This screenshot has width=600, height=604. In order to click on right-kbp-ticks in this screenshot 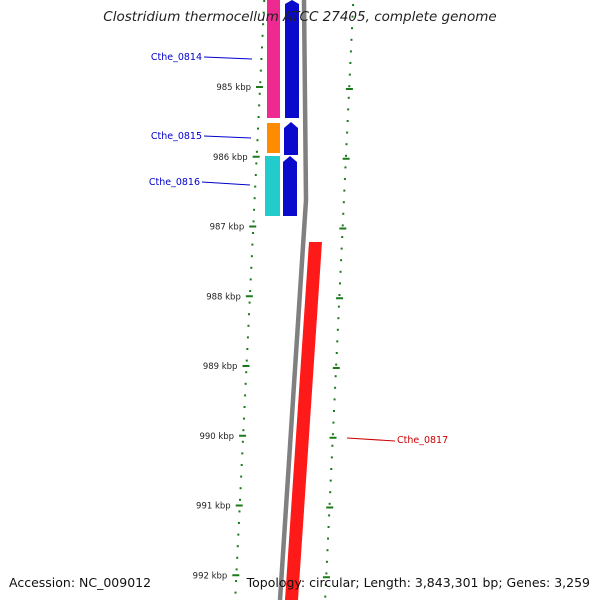, I will do `click(337, 333)`.